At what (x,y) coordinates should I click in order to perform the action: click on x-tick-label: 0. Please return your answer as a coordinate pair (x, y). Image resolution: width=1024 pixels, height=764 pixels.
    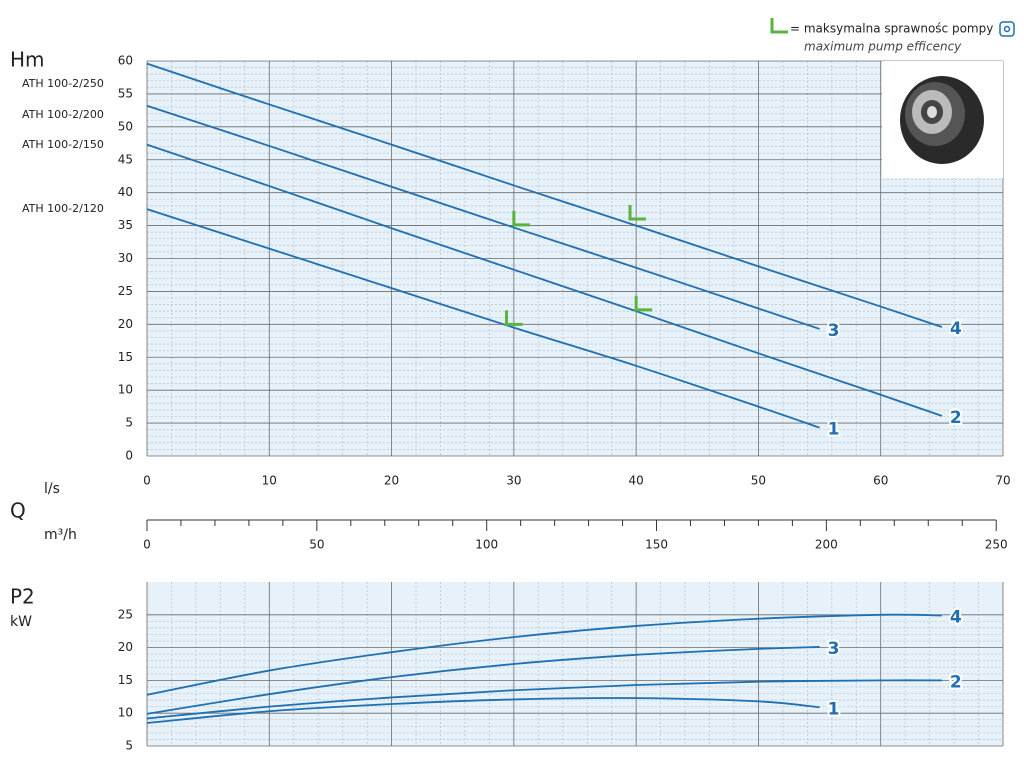
    Looking at the image, I should click on (147, 481).